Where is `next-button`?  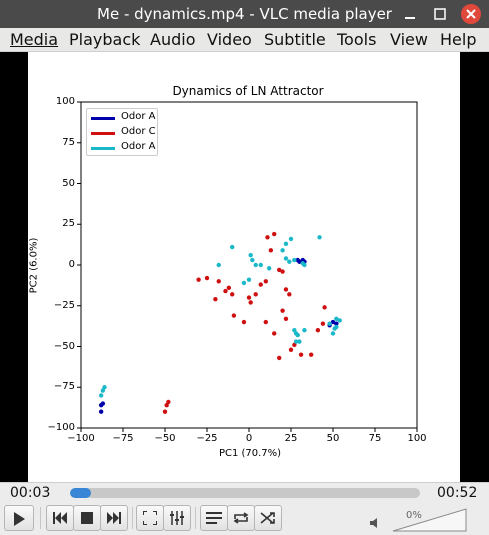
next-button is located at coordinates (114, 518).